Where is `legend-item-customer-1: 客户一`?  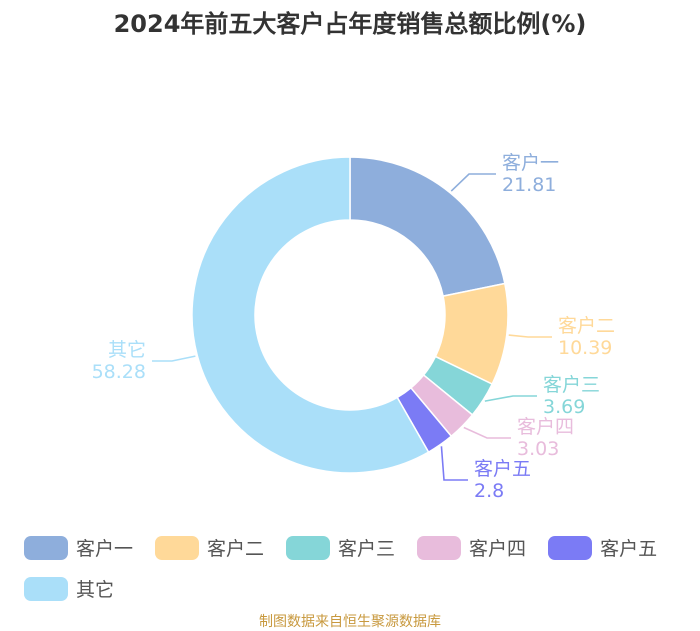 legend-item-customer-1: 客户一 is located at coordinates (78, 547).